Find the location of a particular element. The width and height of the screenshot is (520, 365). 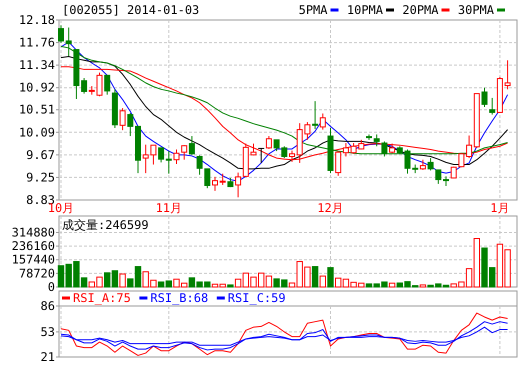

y-tick-label: 10.09 is located at coordinates (36, 132).